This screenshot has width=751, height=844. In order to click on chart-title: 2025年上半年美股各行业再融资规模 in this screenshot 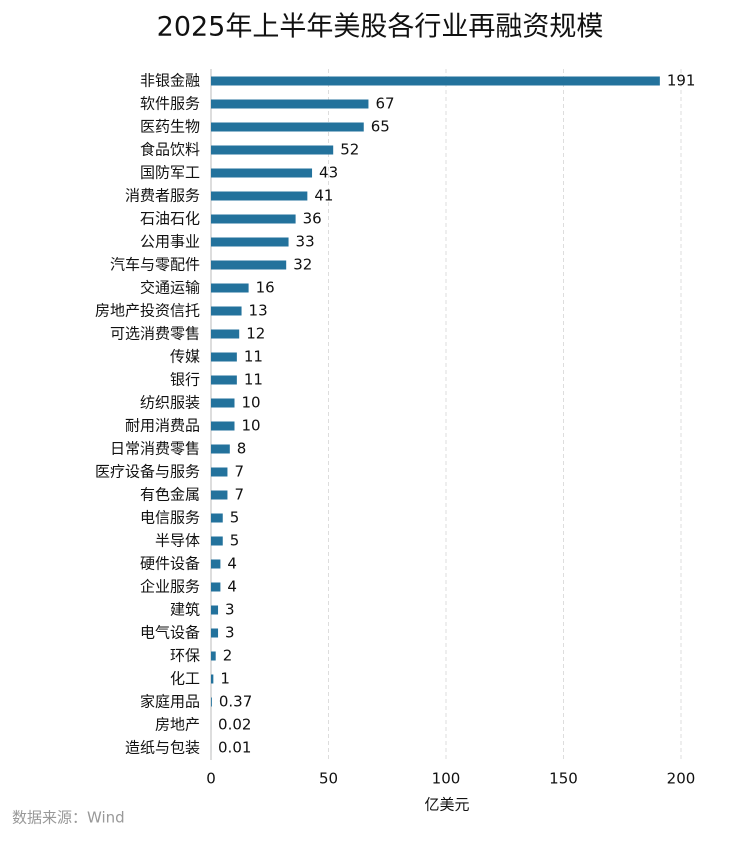, I will do `click(380, 27)`.